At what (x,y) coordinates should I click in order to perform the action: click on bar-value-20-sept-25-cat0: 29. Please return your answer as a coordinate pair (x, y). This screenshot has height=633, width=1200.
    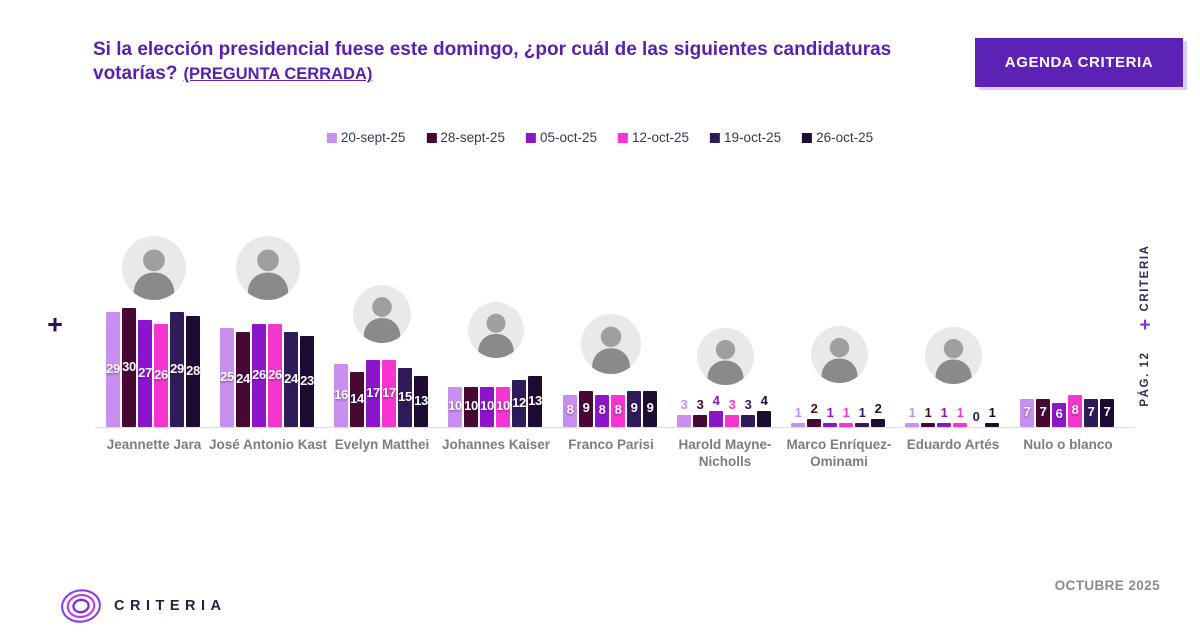
    Looking at the image, I should click on (113, 368).